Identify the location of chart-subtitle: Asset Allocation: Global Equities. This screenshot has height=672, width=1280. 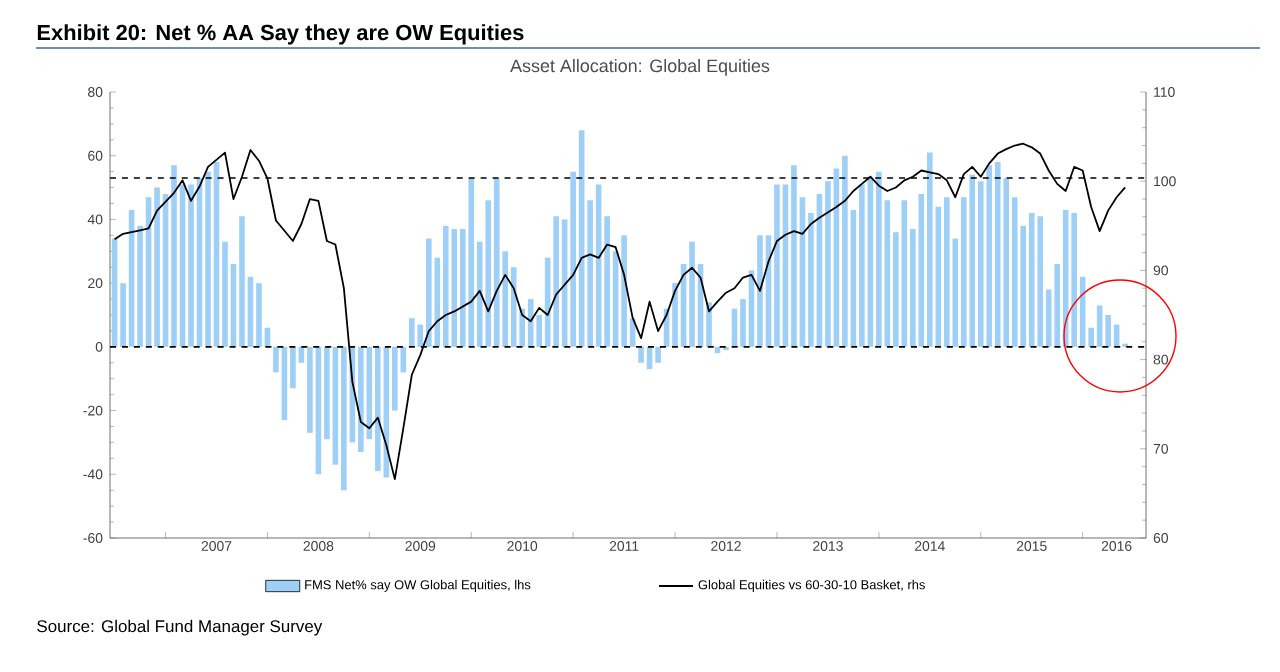
(640, 67).